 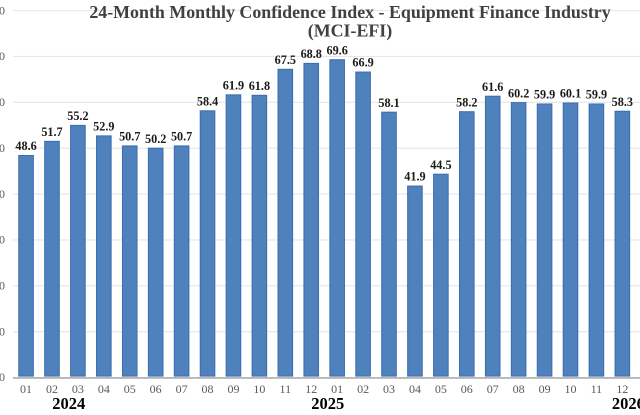 I want to click on svg-text: 50.2, so click(x=155, y=139).